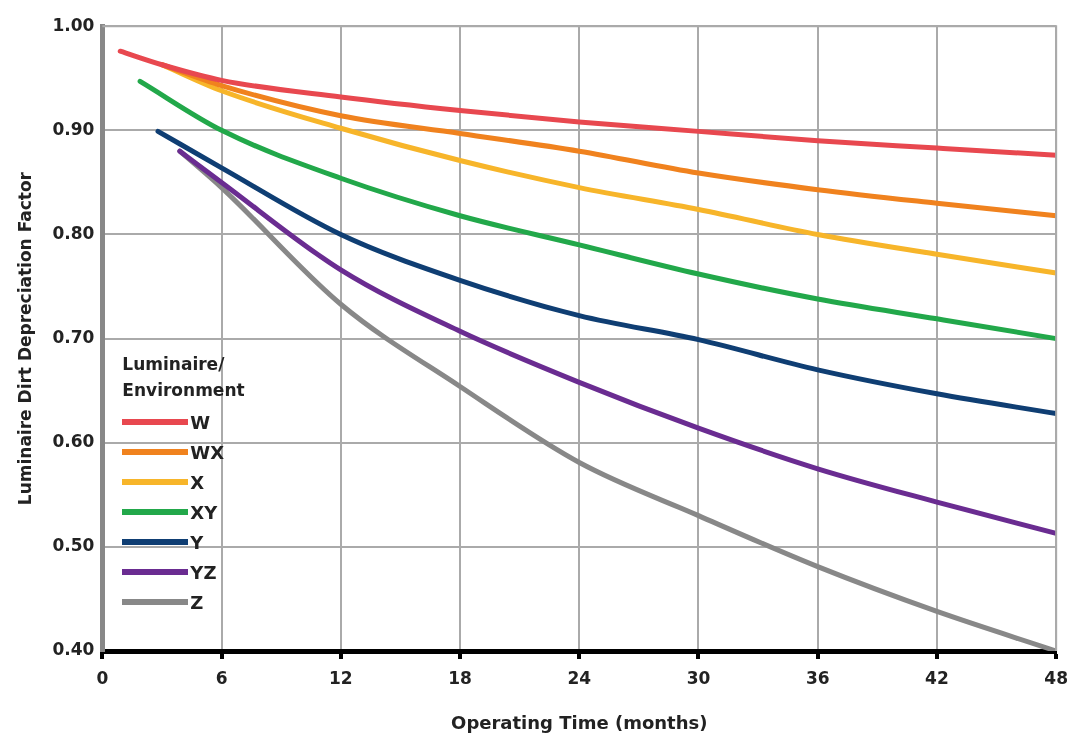 The height and width of the screenshot is (747, 1086). I want to click on y-tick-label: 1.00, so click(73, 24).